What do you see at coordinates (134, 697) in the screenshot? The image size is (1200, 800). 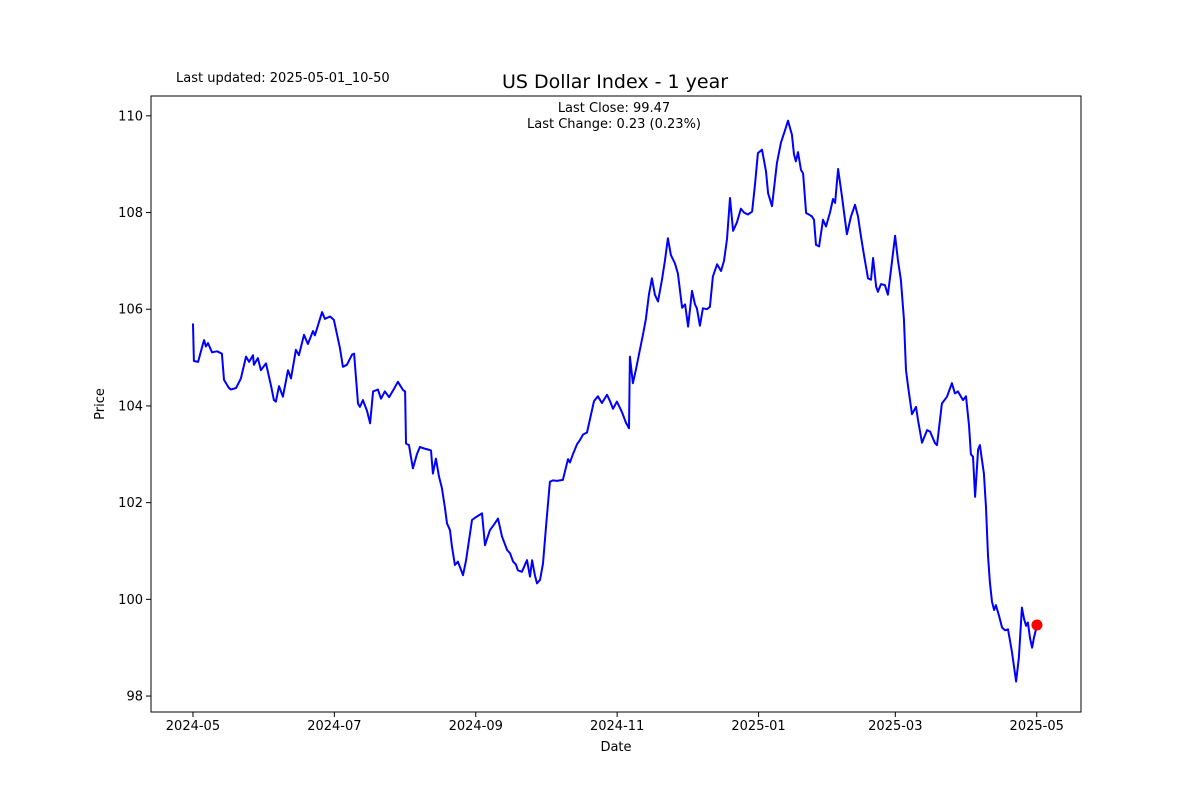 I see `y-tick-label: 98` at bounding box center [134, 697].